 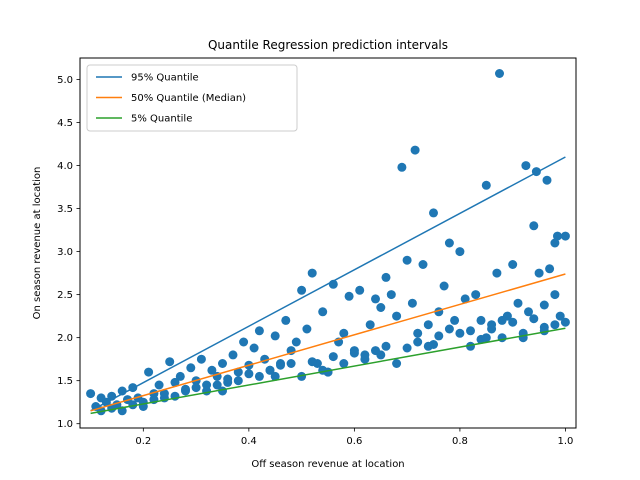 What do you see at coordinates (354, 441) in the screenshot?
I see `x-tick-label: 0.6` at bounding box center [354, 441].